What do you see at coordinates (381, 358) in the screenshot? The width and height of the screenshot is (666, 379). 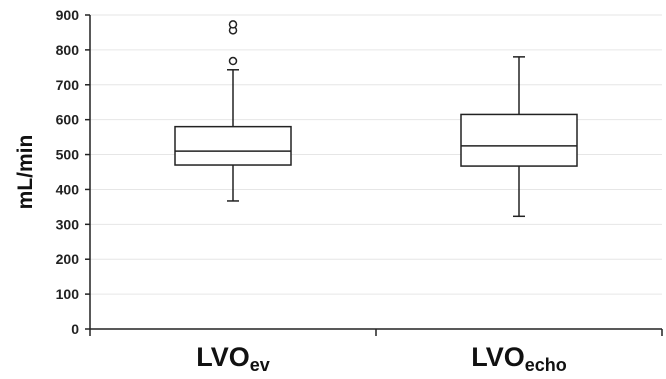 I see `category-labels: LVOev LVOecho` at bounding box center [381, 358].